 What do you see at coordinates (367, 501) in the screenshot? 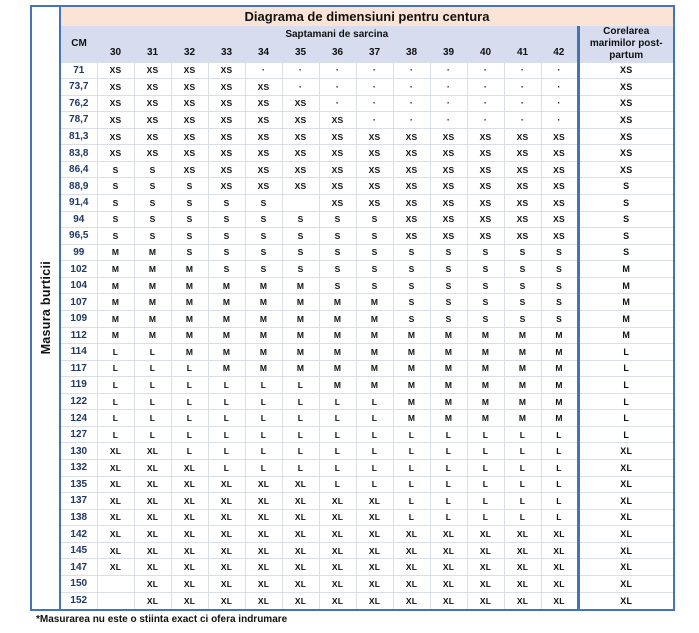
I see `table-row: 137 XL XL XL XL XL XL XL XL L L L L L XL` at bounding box center [367, 501].